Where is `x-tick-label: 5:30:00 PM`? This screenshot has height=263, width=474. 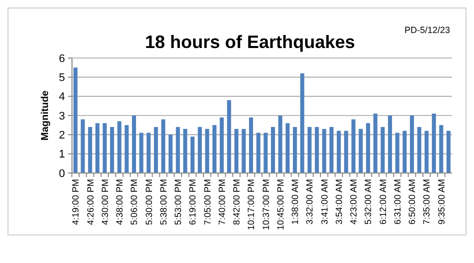 x-tick-label: 5:30:00 PM is located at coordinates (149, 202).